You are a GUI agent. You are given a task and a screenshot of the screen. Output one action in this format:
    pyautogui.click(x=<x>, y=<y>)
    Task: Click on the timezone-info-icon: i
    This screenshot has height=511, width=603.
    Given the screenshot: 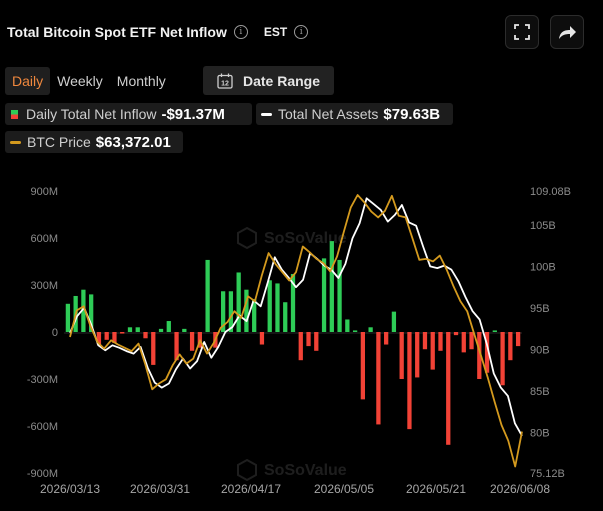 What is the action you would take?
    pyautogui.click(x=301, y=32)
    